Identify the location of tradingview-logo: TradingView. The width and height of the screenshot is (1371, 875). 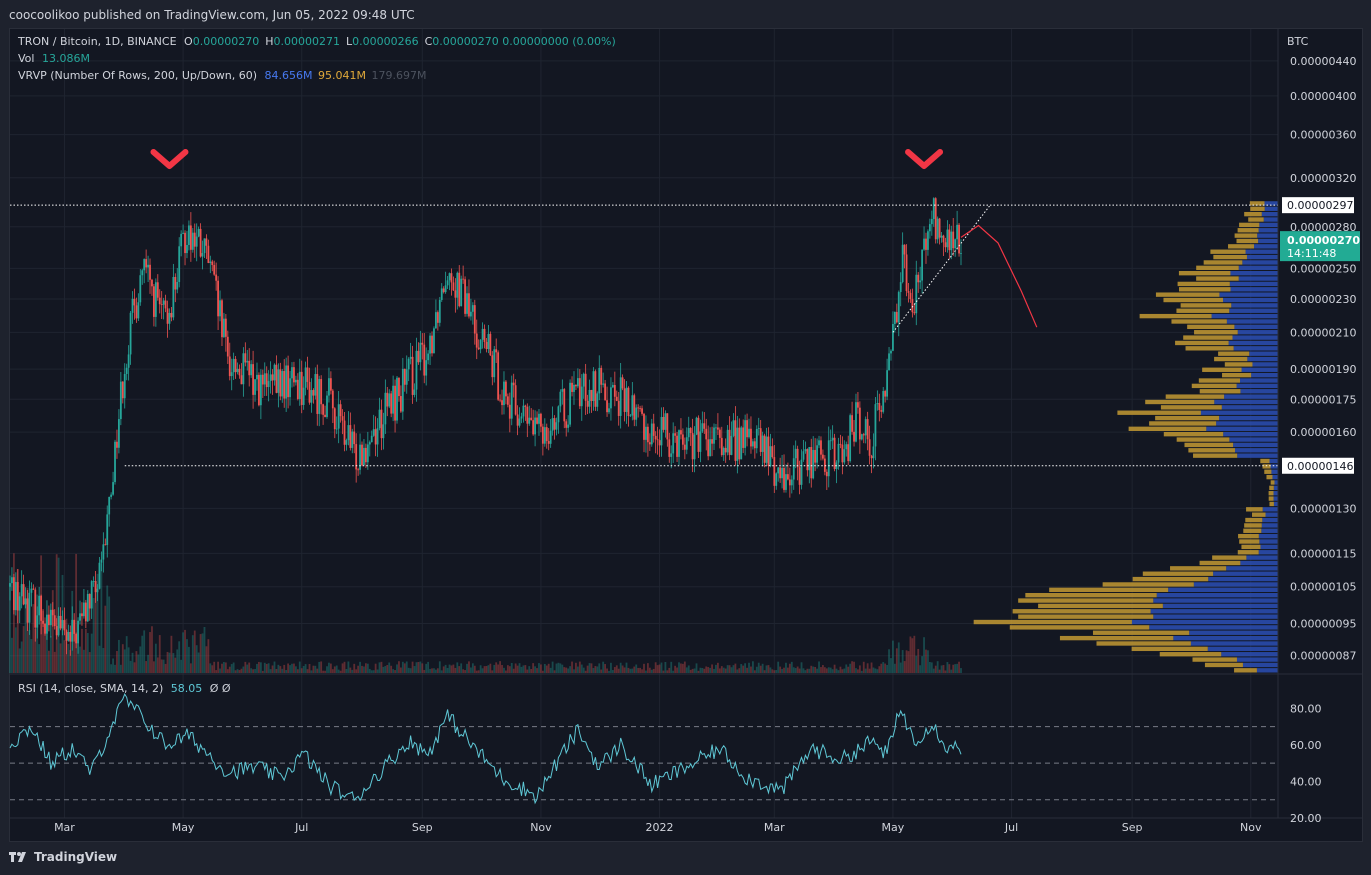
(63, 857).